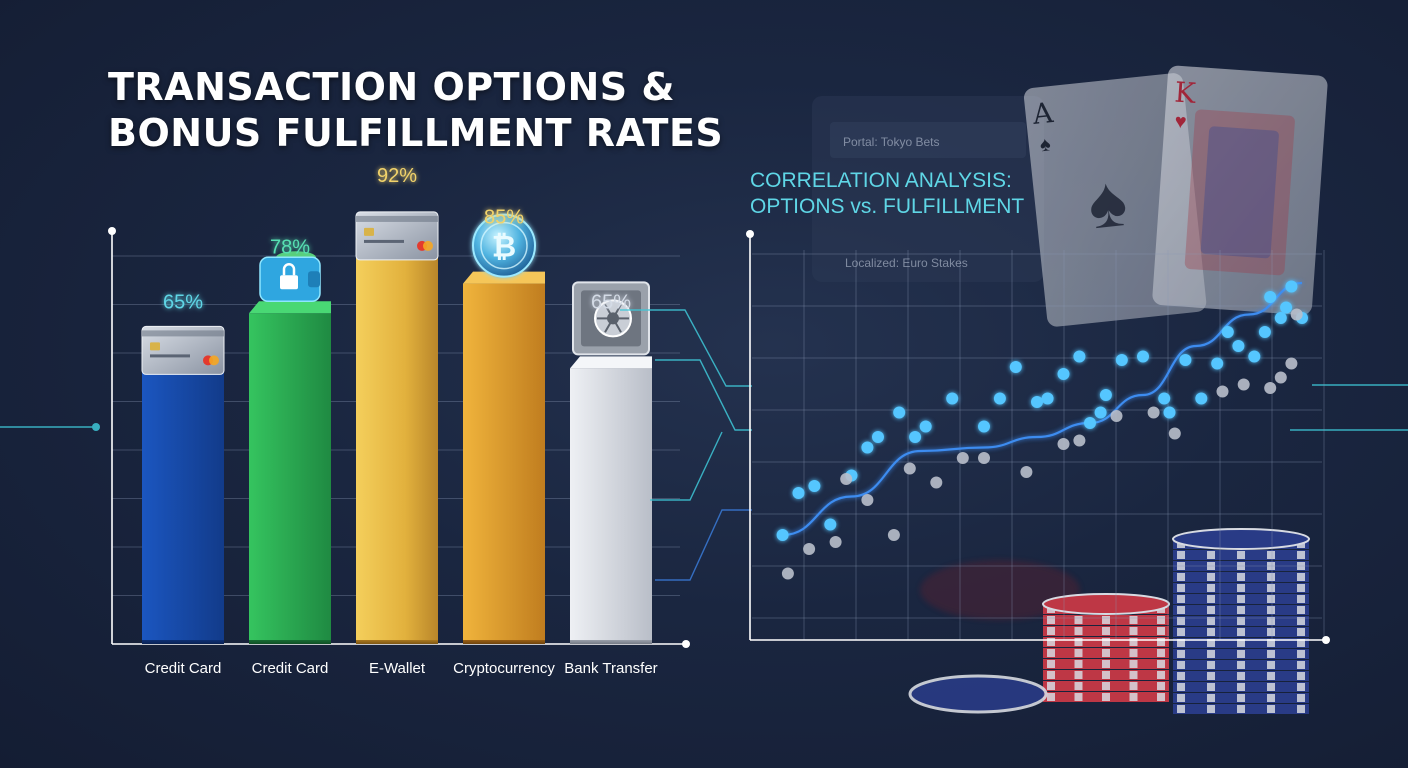 Image resolution: width=1408 pixels, height=768 pixels. Describe the element at coordinates (891, 142) in the screenshot. I see `portal-label: Portal: Tokyo Bets` at that location.